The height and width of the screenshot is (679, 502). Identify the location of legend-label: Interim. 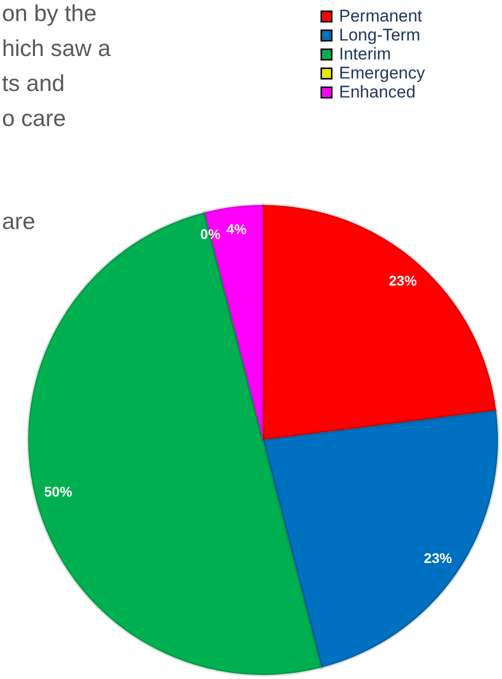
(365, 54).